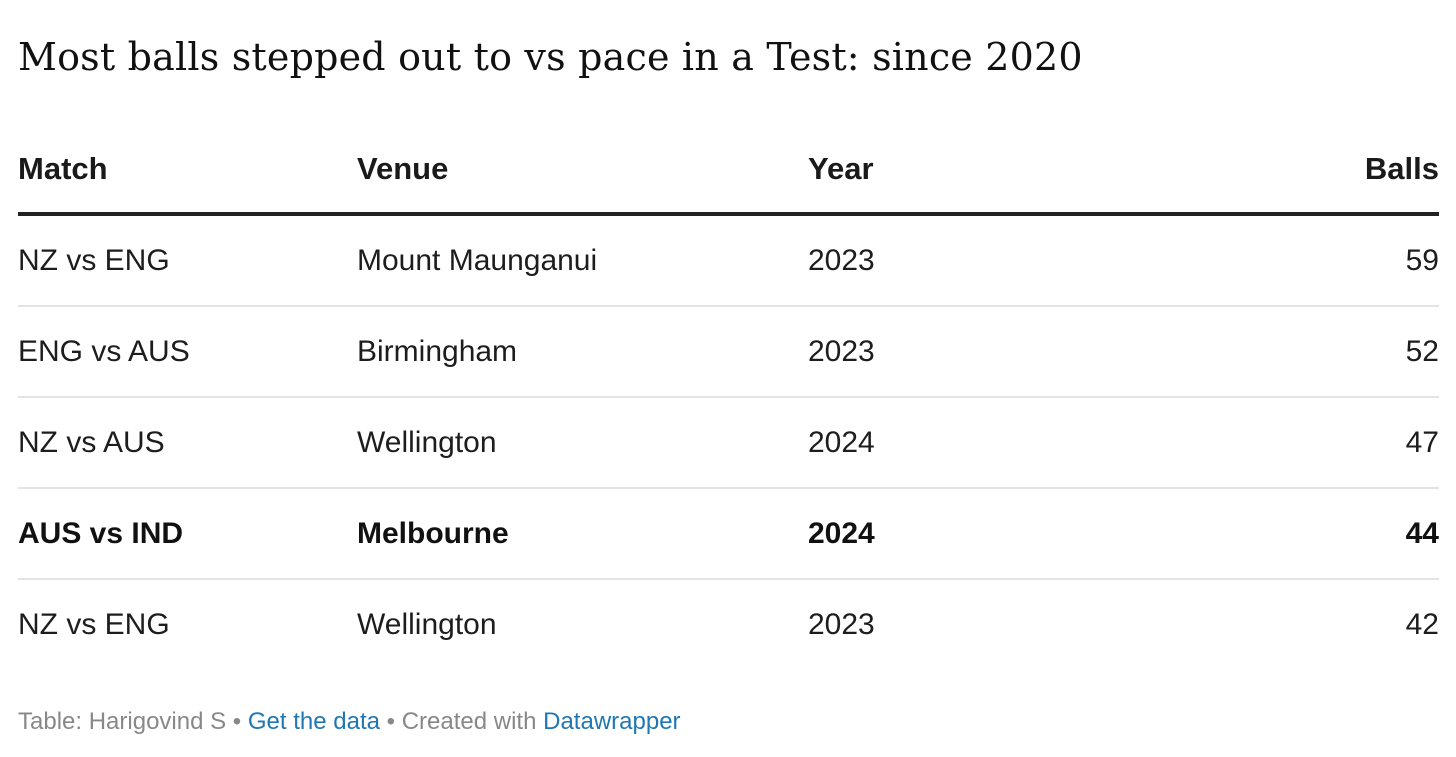 The height and width of the screenshot is (757, 1456). I want to click on table-row: ENG vs AUS Birmingham 2023 52, so click(728, 352).